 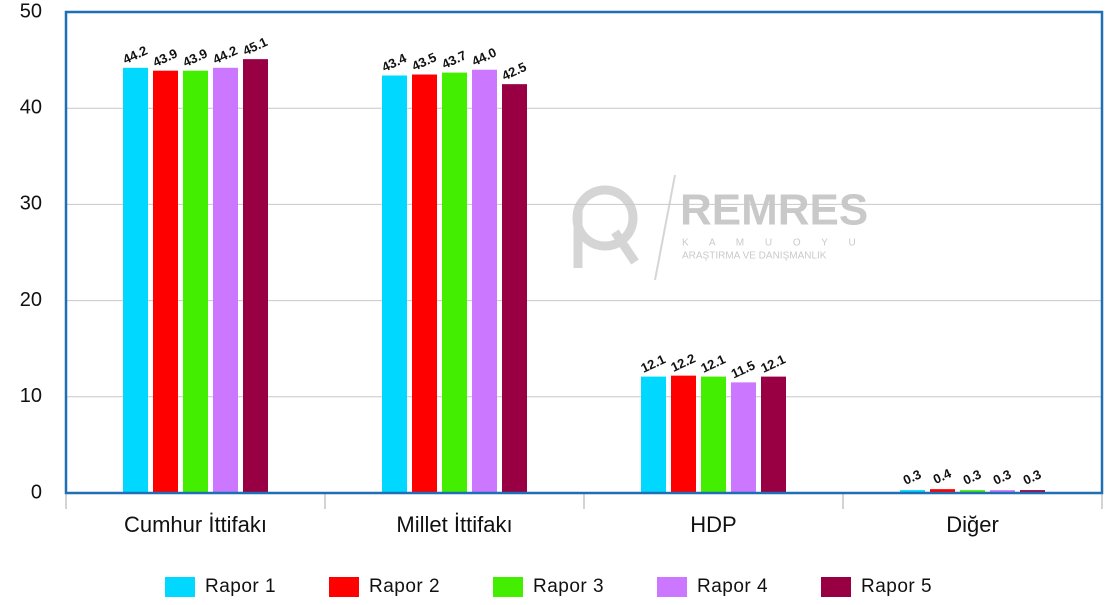 I want to click on value-label: 44.0, so click(x=483, y=57).